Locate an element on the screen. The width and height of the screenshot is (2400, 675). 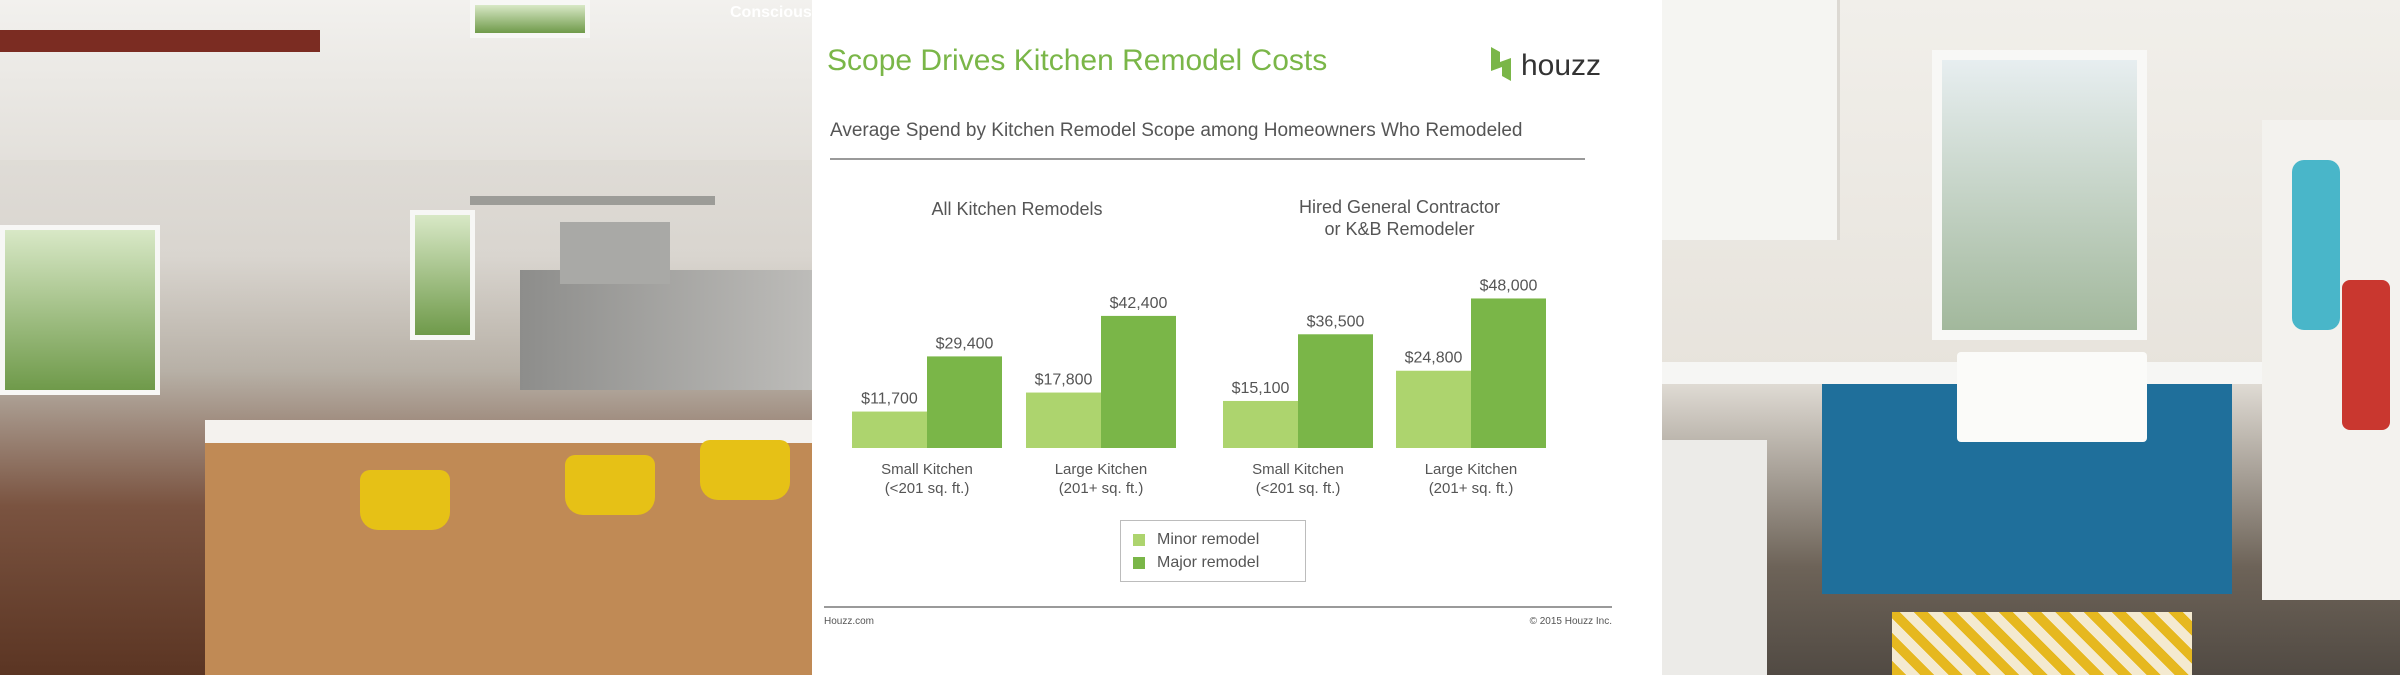
backsplash is located at coordinates (666, 330).